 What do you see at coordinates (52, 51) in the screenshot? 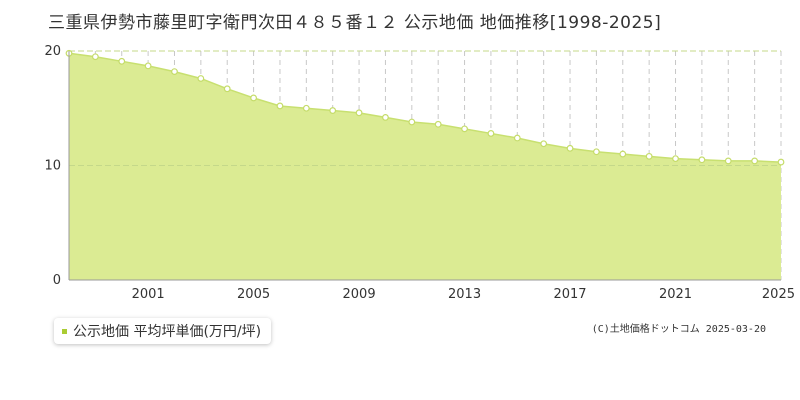
I see `y-tick-label: 20` at bounding box center [52, 51].